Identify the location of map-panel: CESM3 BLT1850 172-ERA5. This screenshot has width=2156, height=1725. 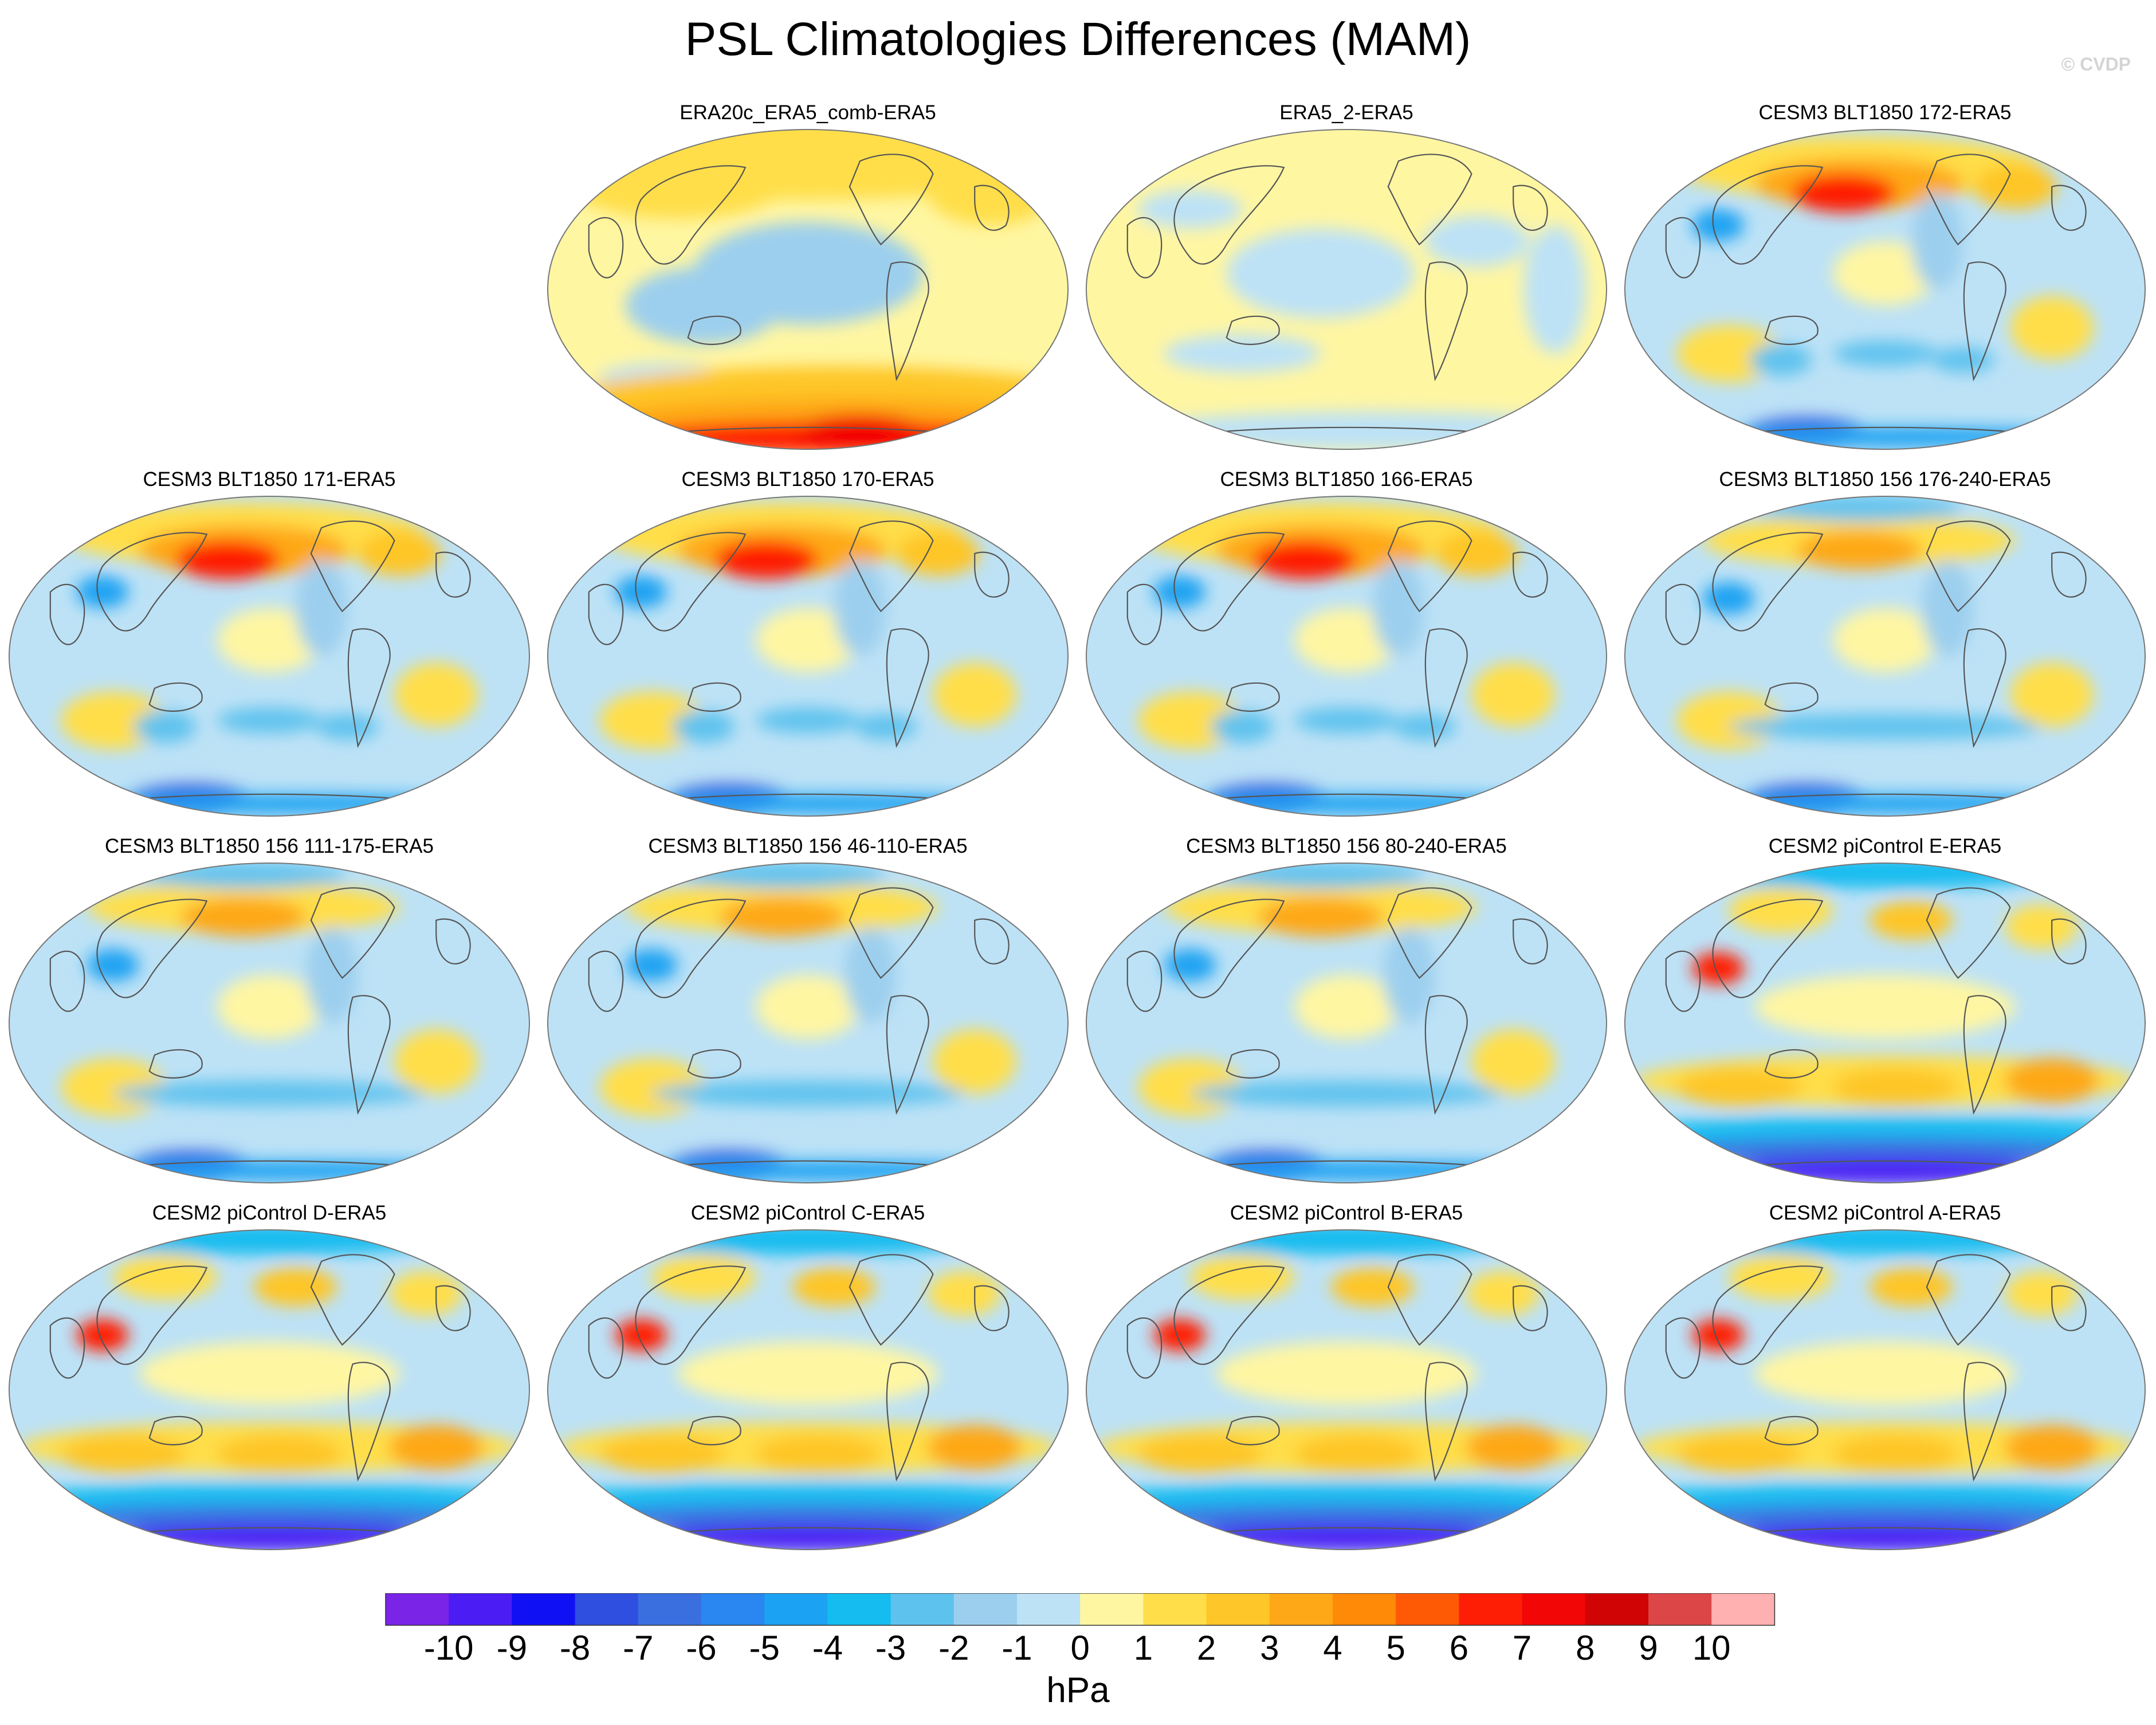
(1885, 283).